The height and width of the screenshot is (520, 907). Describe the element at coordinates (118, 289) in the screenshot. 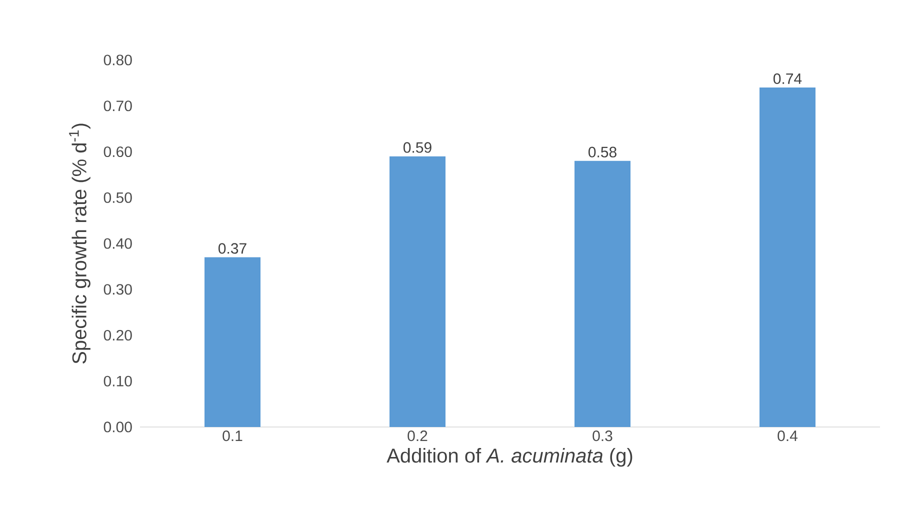

I see `y-tick-label: 0.30` at that location.